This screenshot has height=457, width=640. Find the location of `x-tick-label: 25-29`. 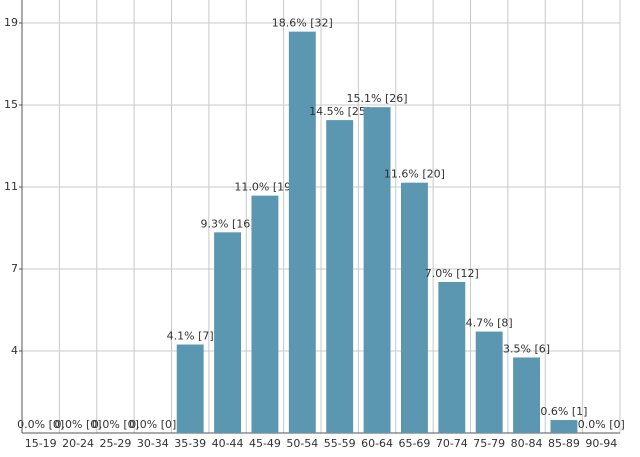

x-tick-label: 25-29 is located at coordinates (115, 443).